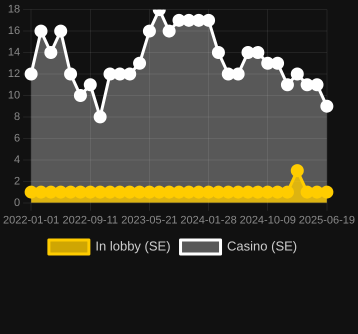 The height and width of the screenshot is (334, 358). I want to click on x-tick-label: 2022-01-01, so click(31, 220).